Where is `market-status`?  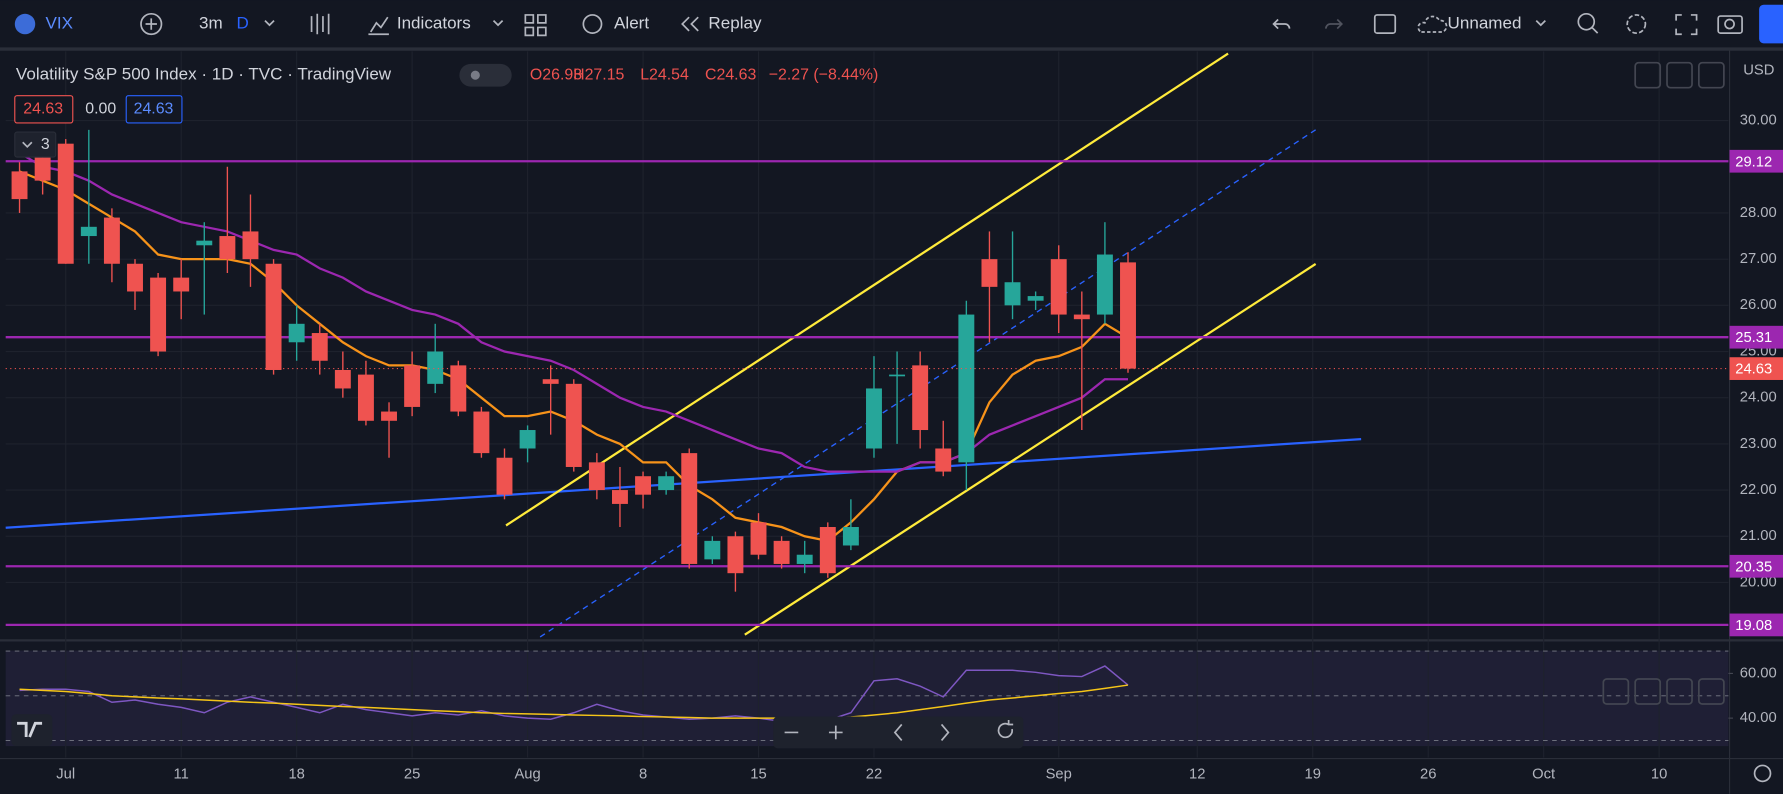 market-status is located at coordinates (485, 75).